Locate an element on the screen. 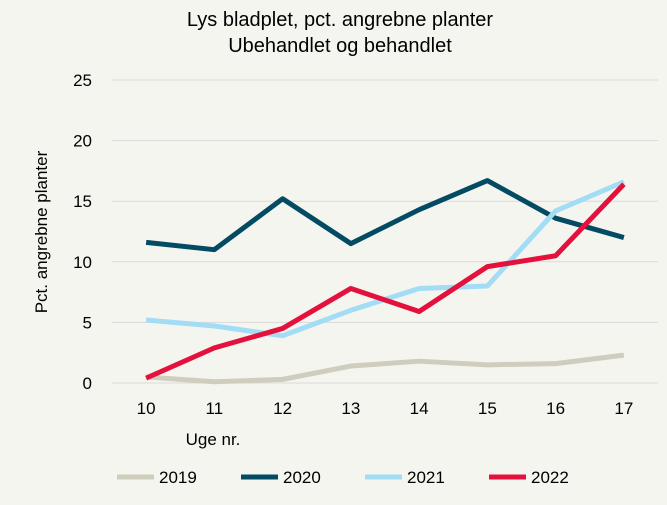 The image size is (667, 505). x-tick-label: 16 is located at coordinates (555, 408).